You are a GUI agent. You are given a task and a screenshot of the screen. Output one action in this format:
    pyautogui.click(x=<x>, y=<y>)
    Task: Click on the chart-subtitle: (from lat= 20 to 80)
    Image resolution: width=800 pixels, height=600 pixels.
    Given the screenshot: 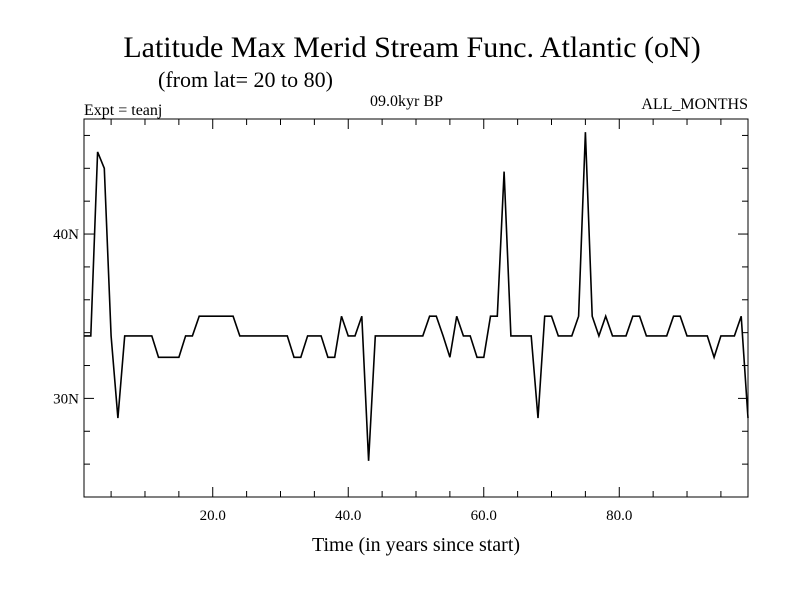 What is the action you would take?
    pyautogui.click(x=245, y=79)
    